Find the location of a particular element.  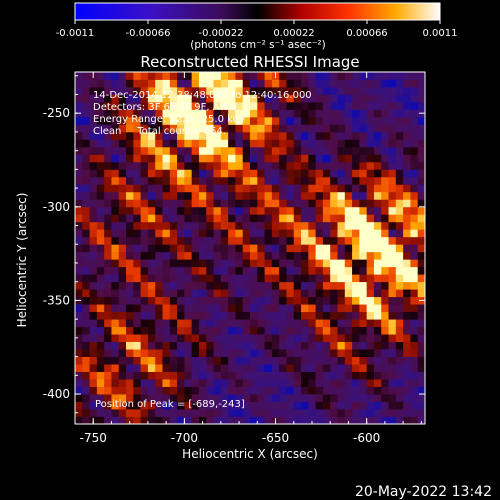

colorbar-tick-label: 0.00066 is located at coordinates (366, 33).